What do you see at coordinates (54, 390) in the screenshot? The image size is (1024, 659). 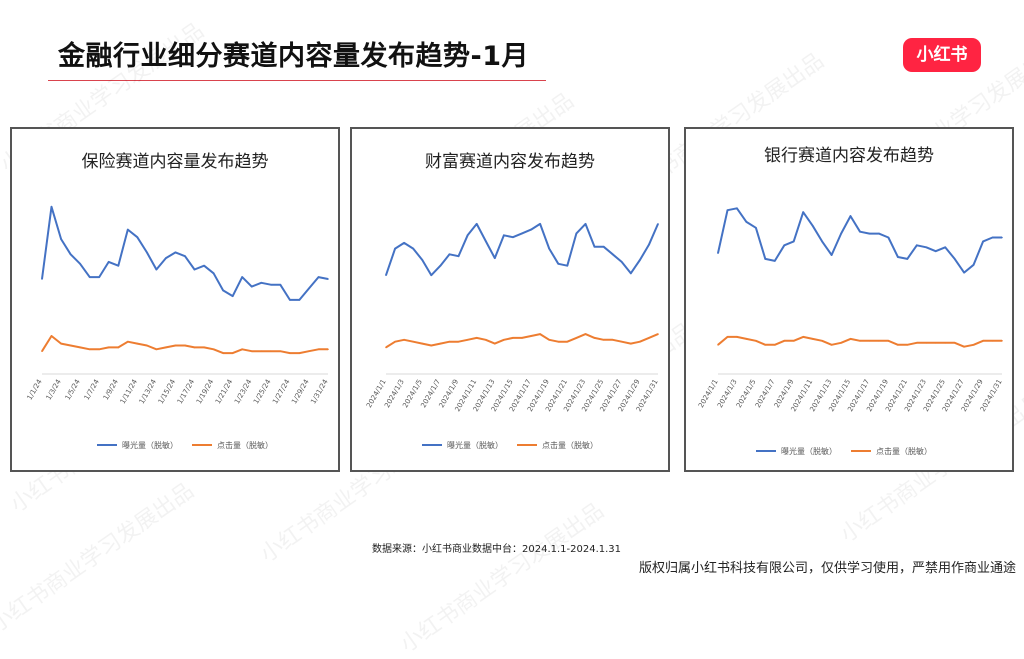 I see `x-tick-label: 1/3/24` at bounding box center [54, 390].